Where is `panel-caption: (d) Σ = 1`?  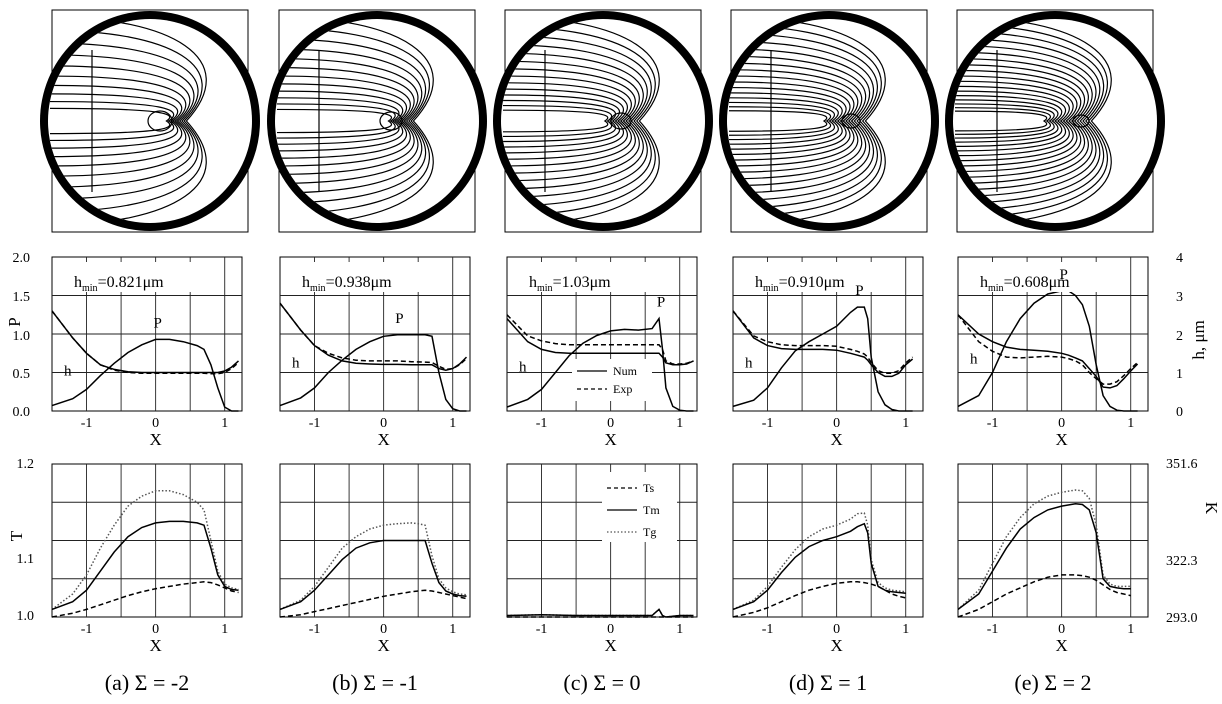
panel-caption: (d) Σ = 1 is located at coordinates (828, 682).